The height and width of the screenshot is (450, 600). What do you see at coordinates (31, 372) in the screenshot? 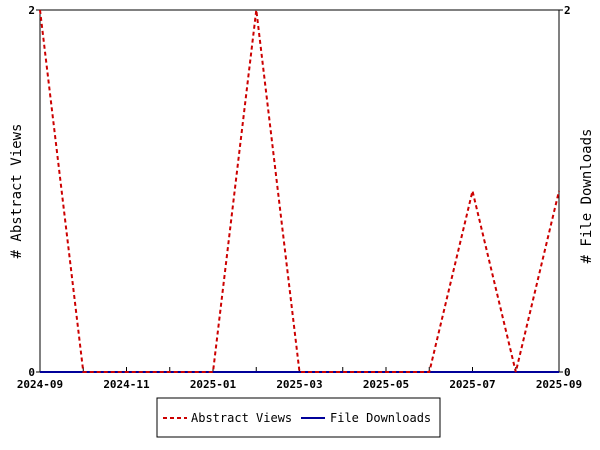
I see `y-left-tick-label-0: 0` at bounding box center [31, 372].